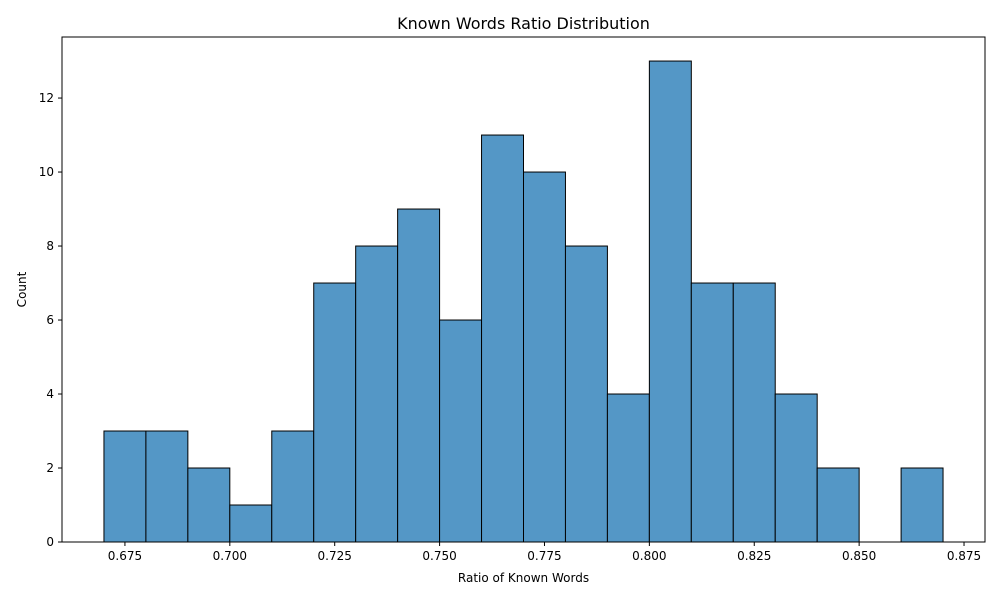 This screenshot has height=604, width=1000. What do you see at coordinates (964, 556) in the screenshot?
I see `x-tick-label: 0.875` at bounding box center [964, 556].